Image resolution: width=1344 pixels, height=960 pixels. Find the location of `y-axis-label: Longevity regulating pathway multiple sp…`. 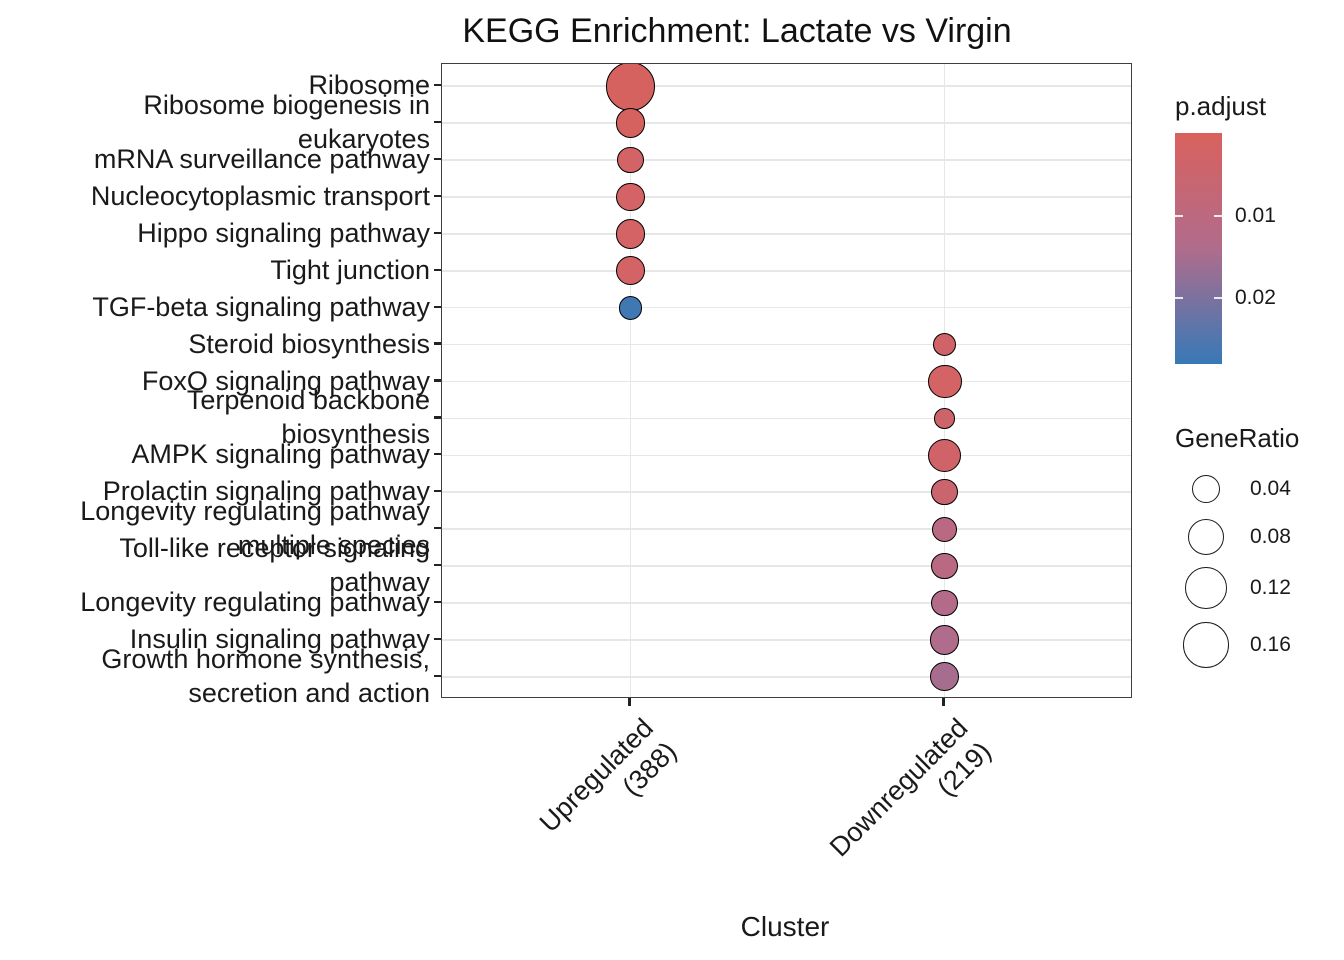

y-axis-label: Longevity regulating pathway multiple sp… is located at coordinates (255, 528).